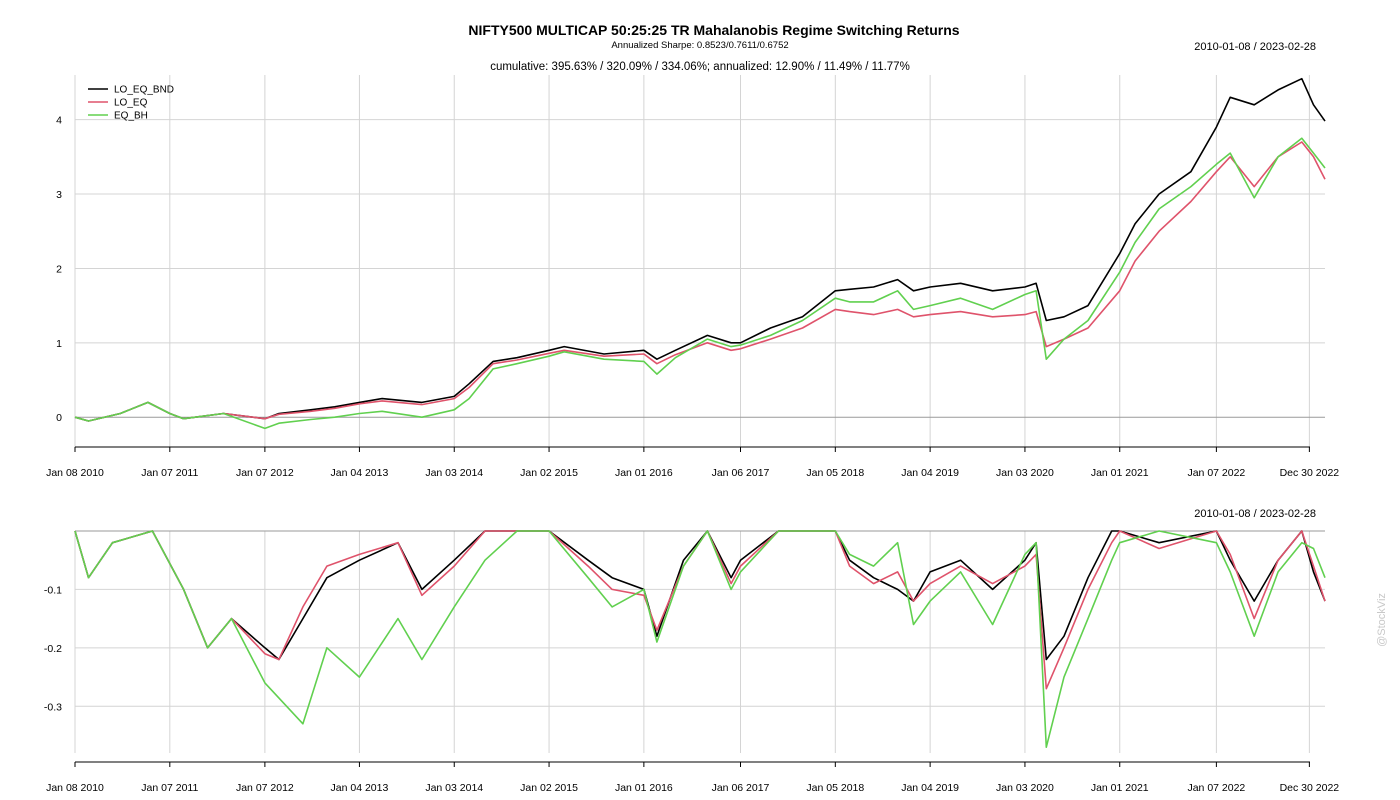 Image resolution: width=1400 pixels, height=800 pixels. Describe the element at coordinates (53, 649) in the screenshot. I see `y-tick-label: -0.2` at that location.